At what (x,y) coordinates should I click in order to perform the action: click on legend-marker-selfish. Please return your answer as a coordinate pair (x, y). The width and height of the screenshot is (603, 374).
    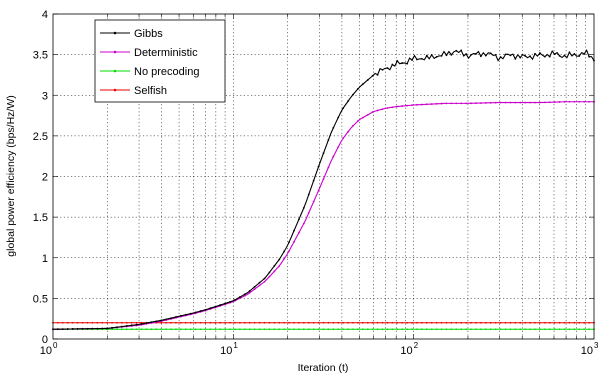
    Looking at the image, I should click on (115, 90).